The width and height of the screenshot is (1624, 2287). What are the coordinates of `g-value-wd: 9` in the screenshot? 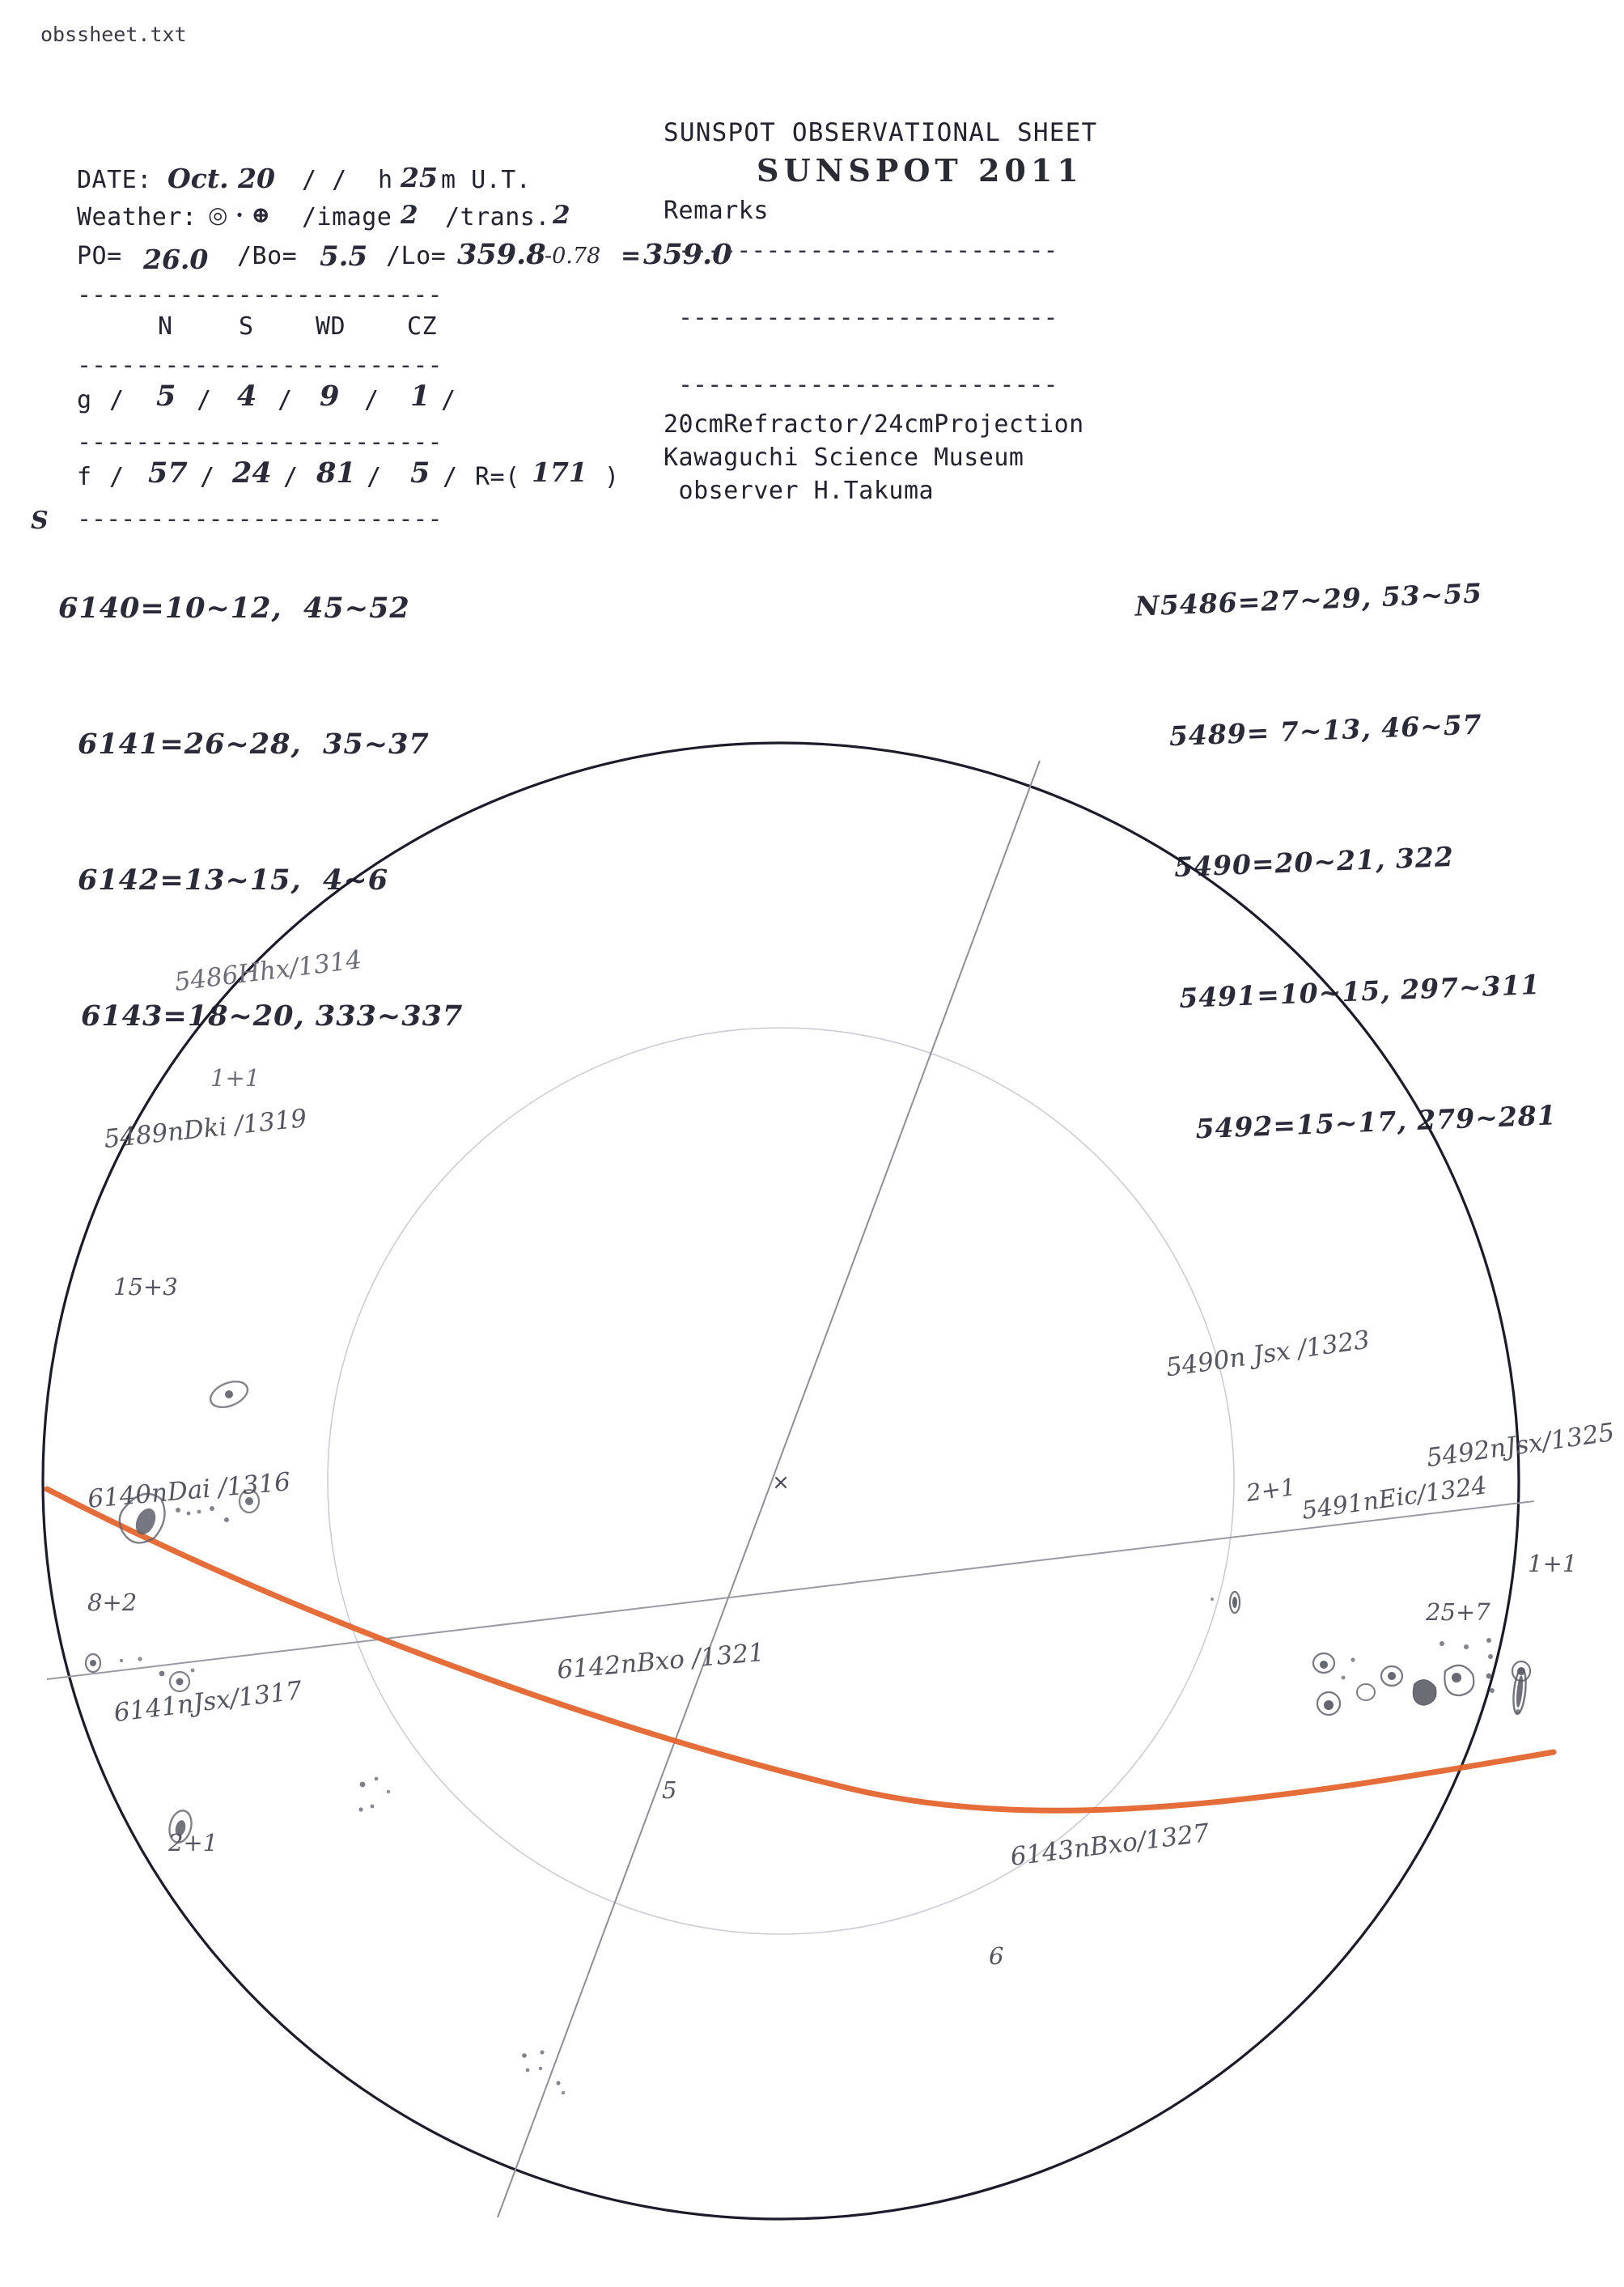 It's located at (330, 396).